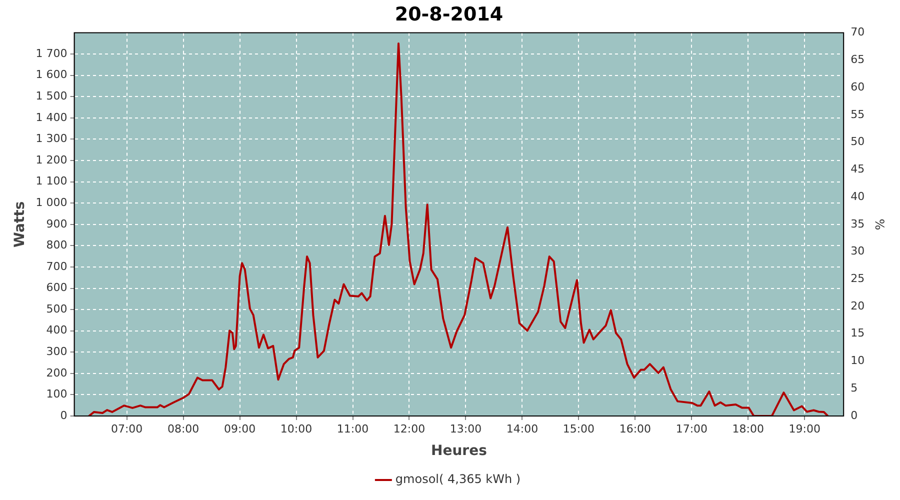  I want to click on y-tick-label: 200, so click(57, 373).